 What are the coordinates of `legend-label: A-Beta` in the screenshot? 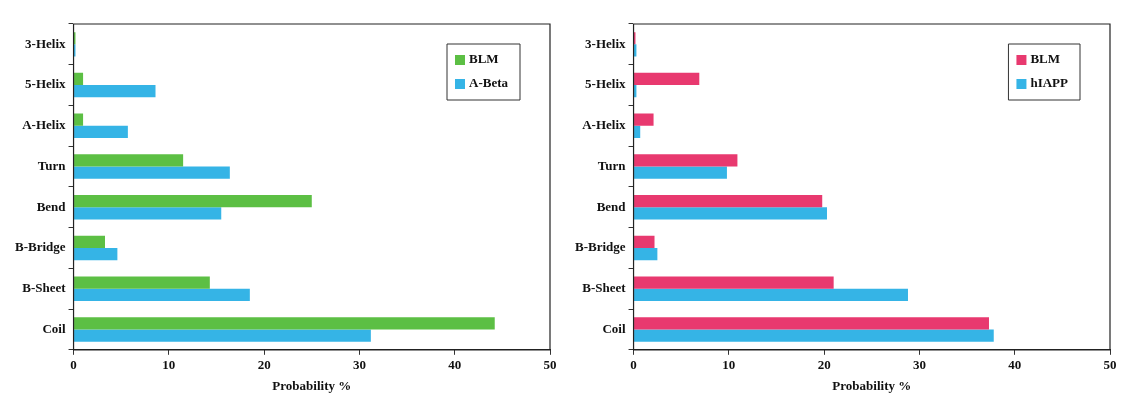 It's located at (489, 83).